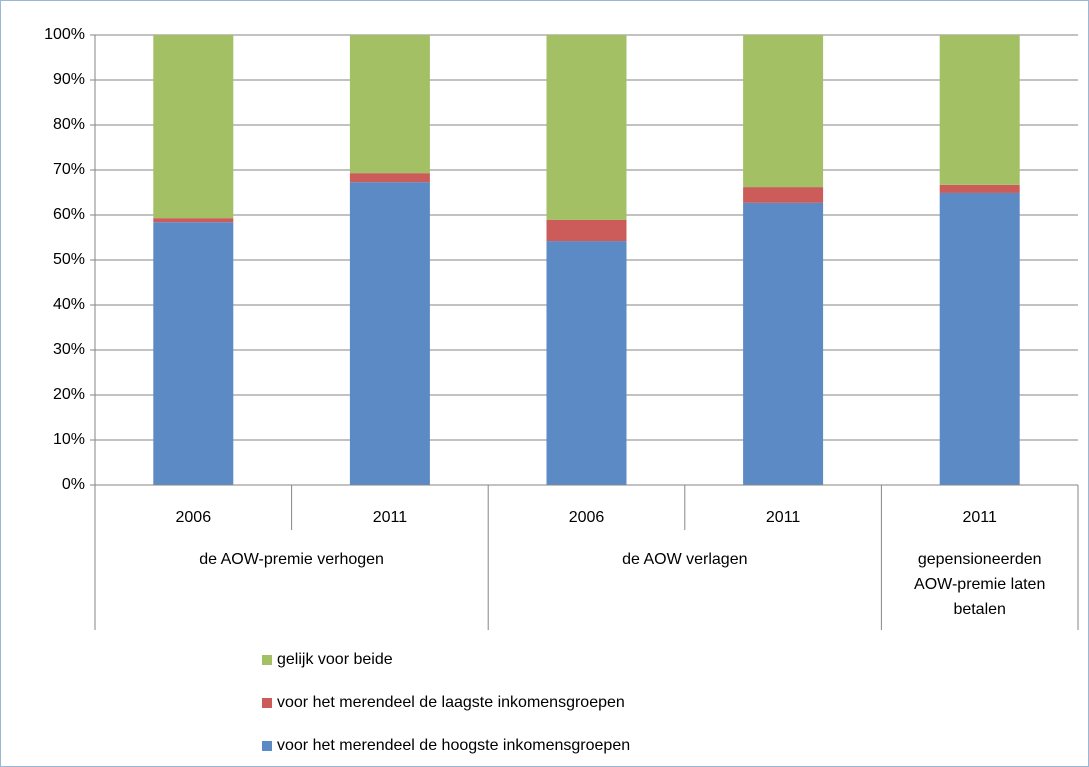 The image size is (1089, 767). I want to click on legend-label: gelijk voor beide, so click(335, 659).